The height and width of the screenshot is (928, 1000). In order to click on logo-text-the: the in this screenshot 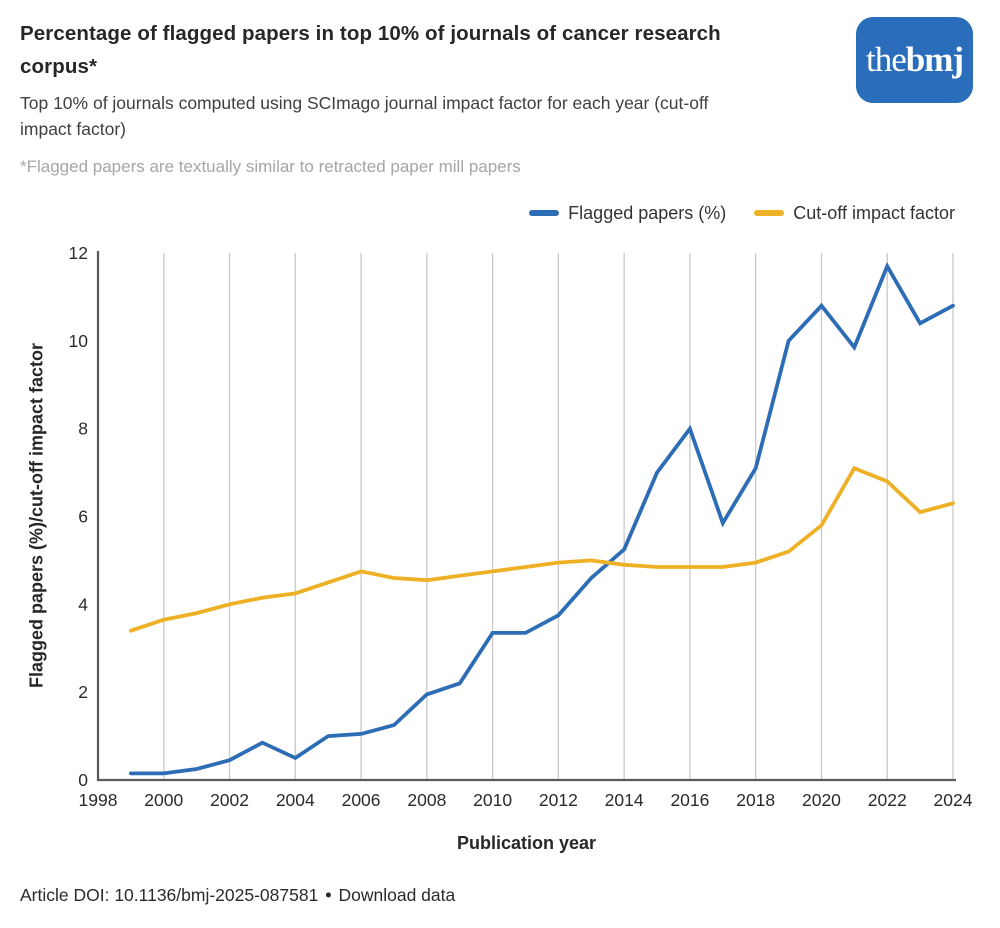, I will do `click(886, 59)`.